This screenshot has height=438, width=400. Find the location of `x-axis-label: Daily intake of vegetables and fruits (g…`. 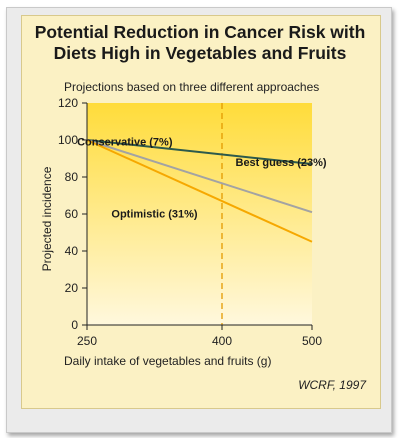

x-axis-label: Daily intake of vegetables and fruits (g… is located at coordinates (167, 361).